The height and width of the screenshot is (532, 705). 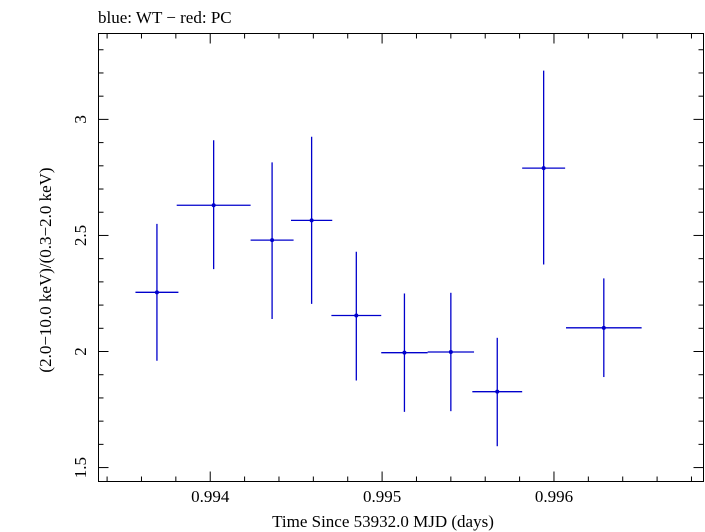 What do you see at coordinates (45, 269) in the screenshot?
I see `y-axis-label: (2.0−10.0 keV)/(0.3−2.0 keV)` at bounding box center [45, 269].